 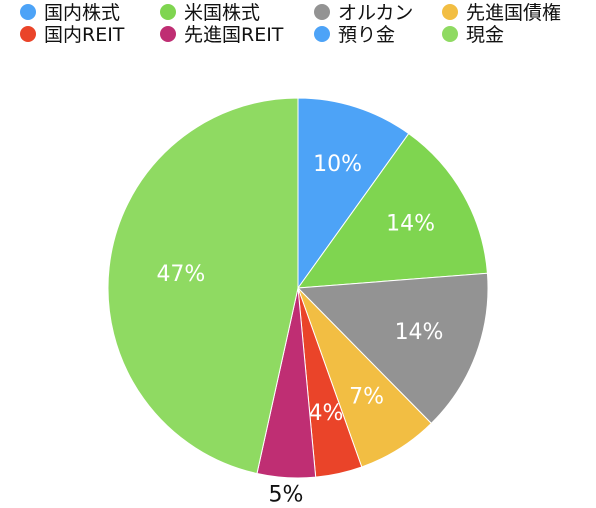 I want to click on legend-item: オルカン, so click(x=363, y=13).